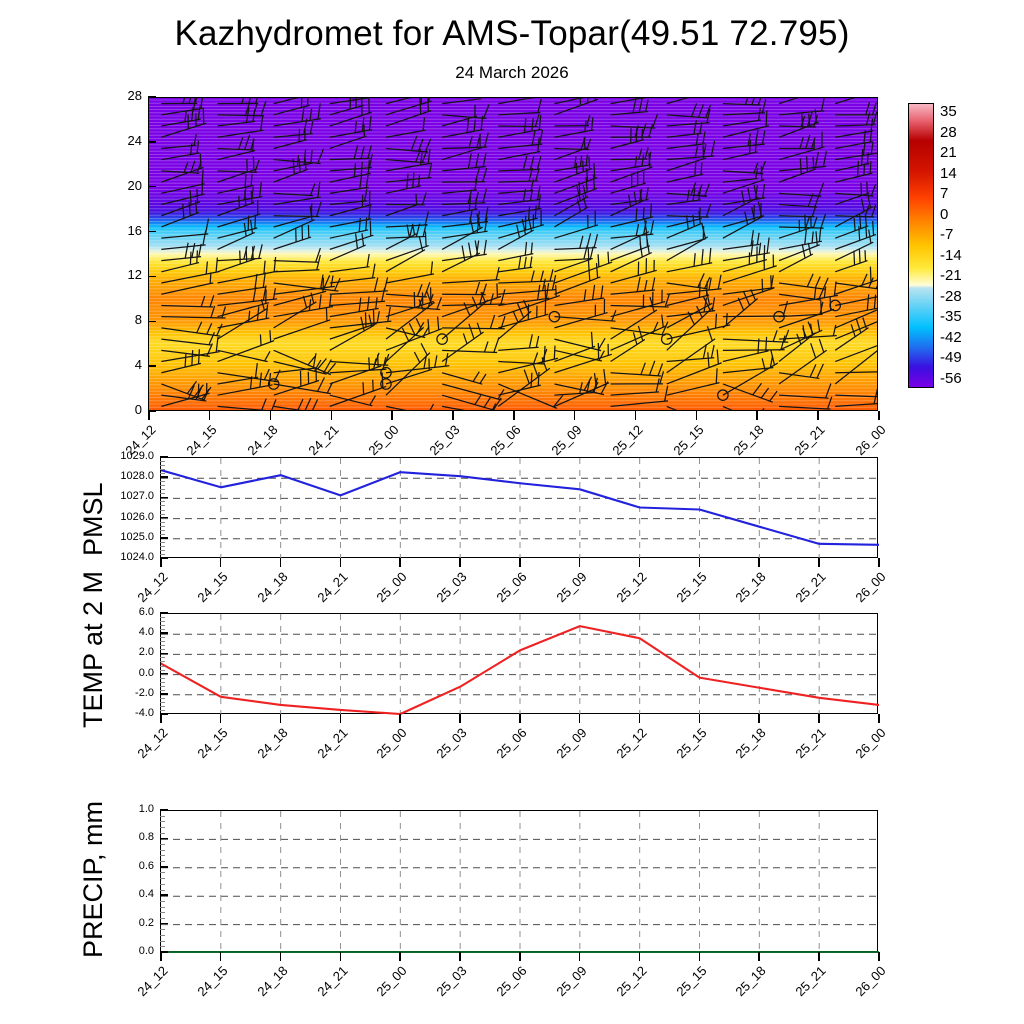 This screenshot has height=1024, width=1024. I want to click on y-tick-label: 1025.0, so click(137, 536).